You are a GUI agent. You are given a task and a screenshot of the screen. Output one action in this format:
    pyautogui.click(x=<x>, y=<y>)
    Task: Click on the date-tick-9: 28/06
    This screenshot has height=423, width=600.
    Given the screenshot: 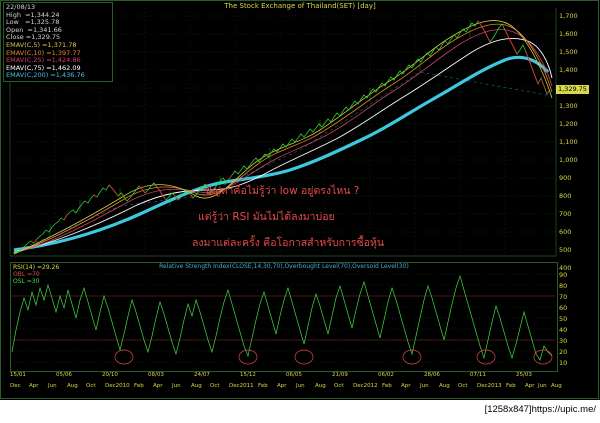 What is the action you would take?
    pyautogui.click(x=432, y=375)
    